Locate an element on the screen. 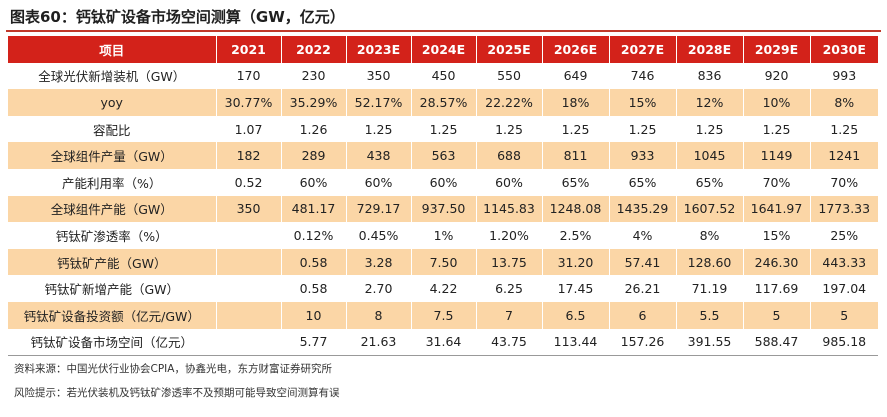 The width and height of the screenshot is (887, 417). row-label: 钙钛矿产能（GW） is located at coordinates (112, 262).